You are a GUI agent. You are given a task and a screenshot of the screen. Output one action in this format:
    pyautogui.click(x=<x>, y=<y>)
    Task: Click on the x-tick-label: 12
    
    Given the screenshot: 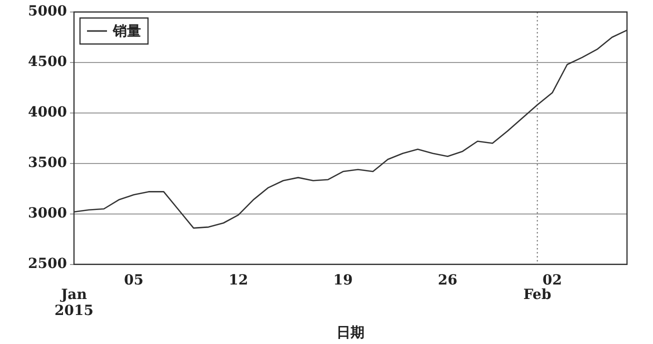 What is the action you would take?
    pyautogui.click(x=238, y=280)
    